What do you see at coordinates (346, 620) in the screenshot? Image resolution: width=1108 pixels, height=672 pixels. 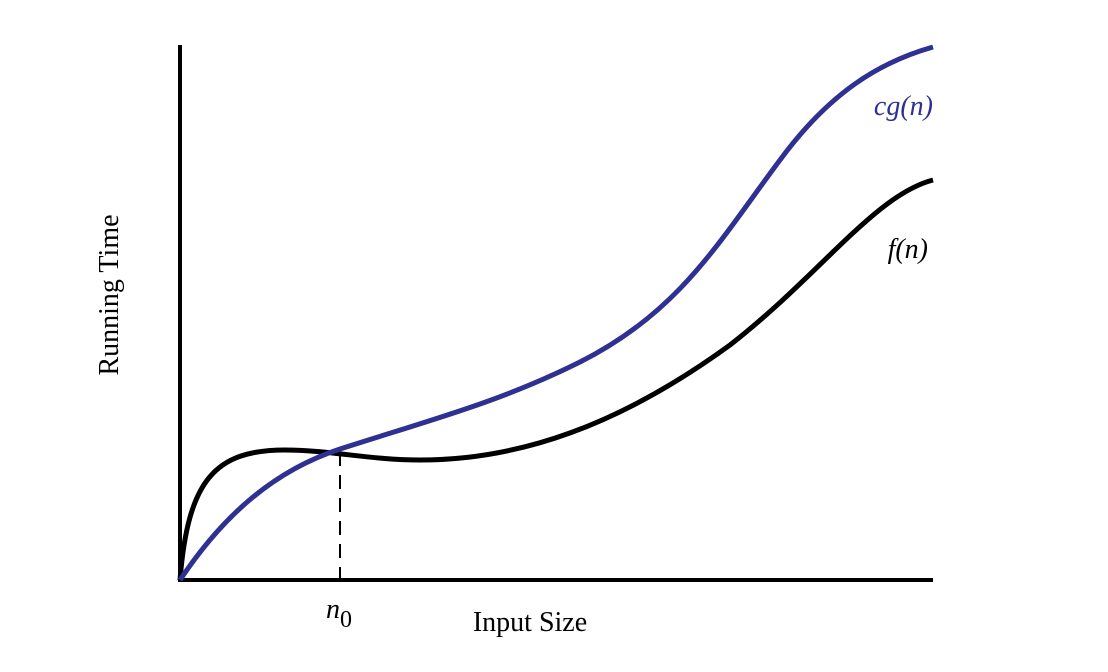 I see `n0-sub: 0` at bounding box center [346, 620].